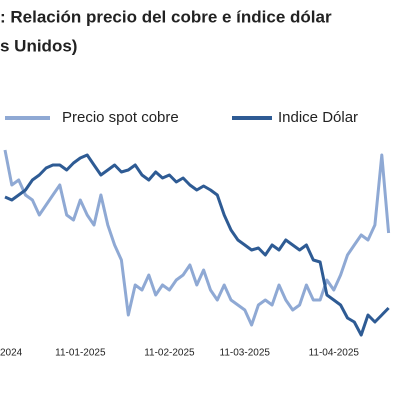 The width and height of the screenshot is (400, 412). What do you see at coordinates (169, 353) in the screenshot?
I see `x-tick-label: 11-02-2025` at bounding box center [169, 353].